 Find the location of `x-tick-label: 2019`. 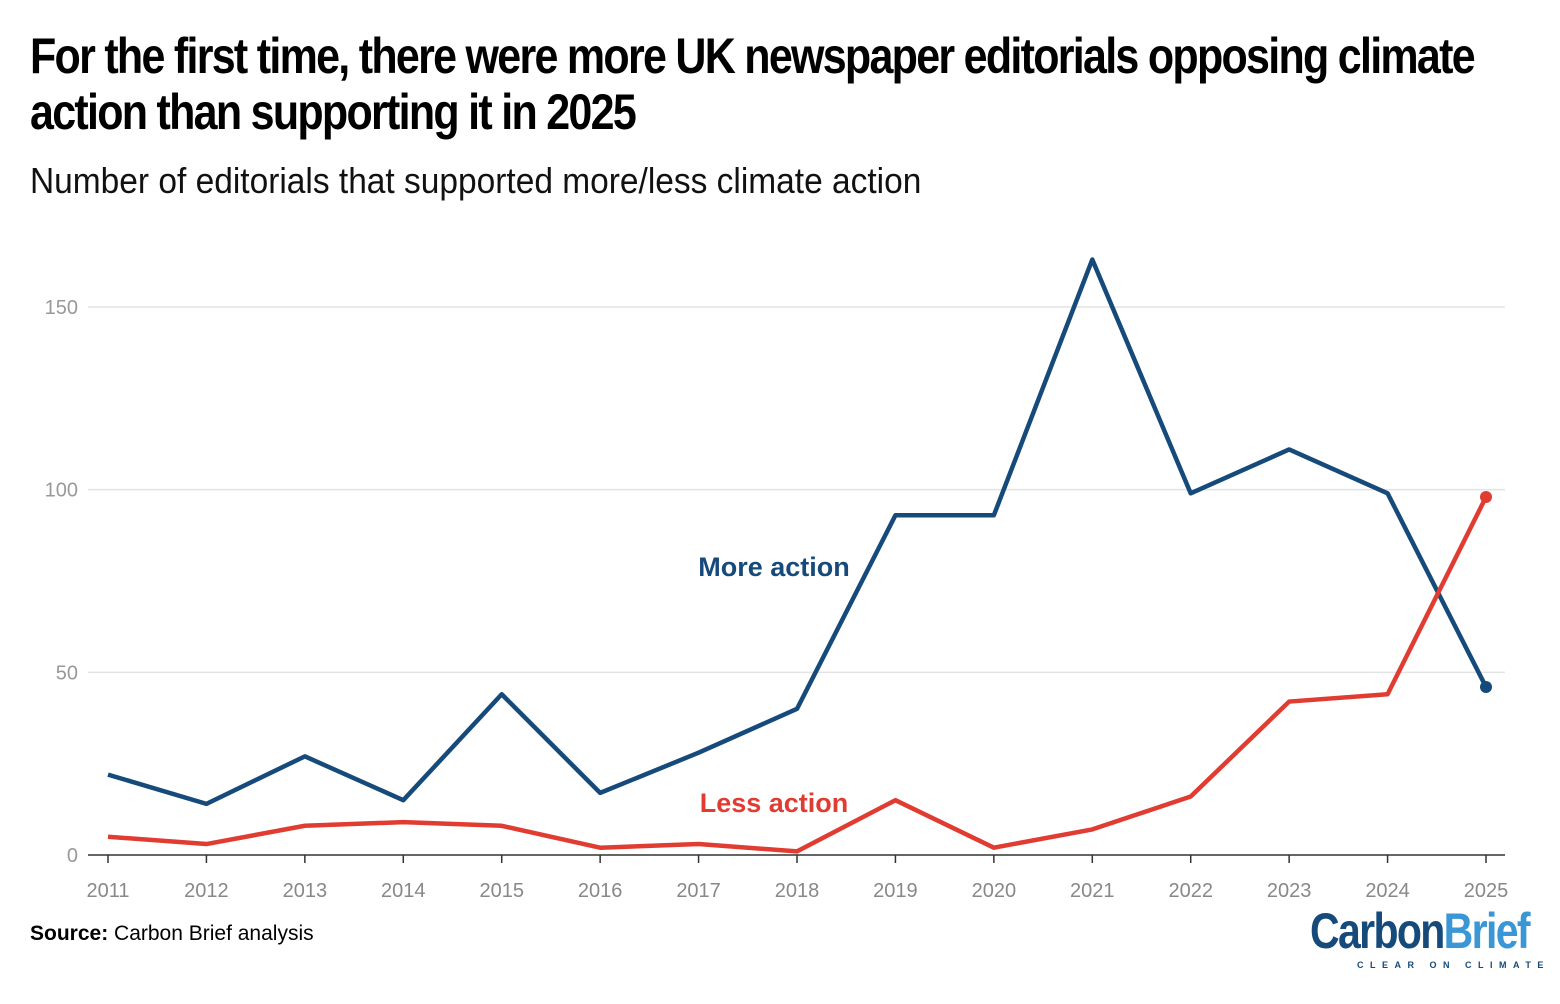

x-tick-label: 2019 is located at coordinates (895, 891).